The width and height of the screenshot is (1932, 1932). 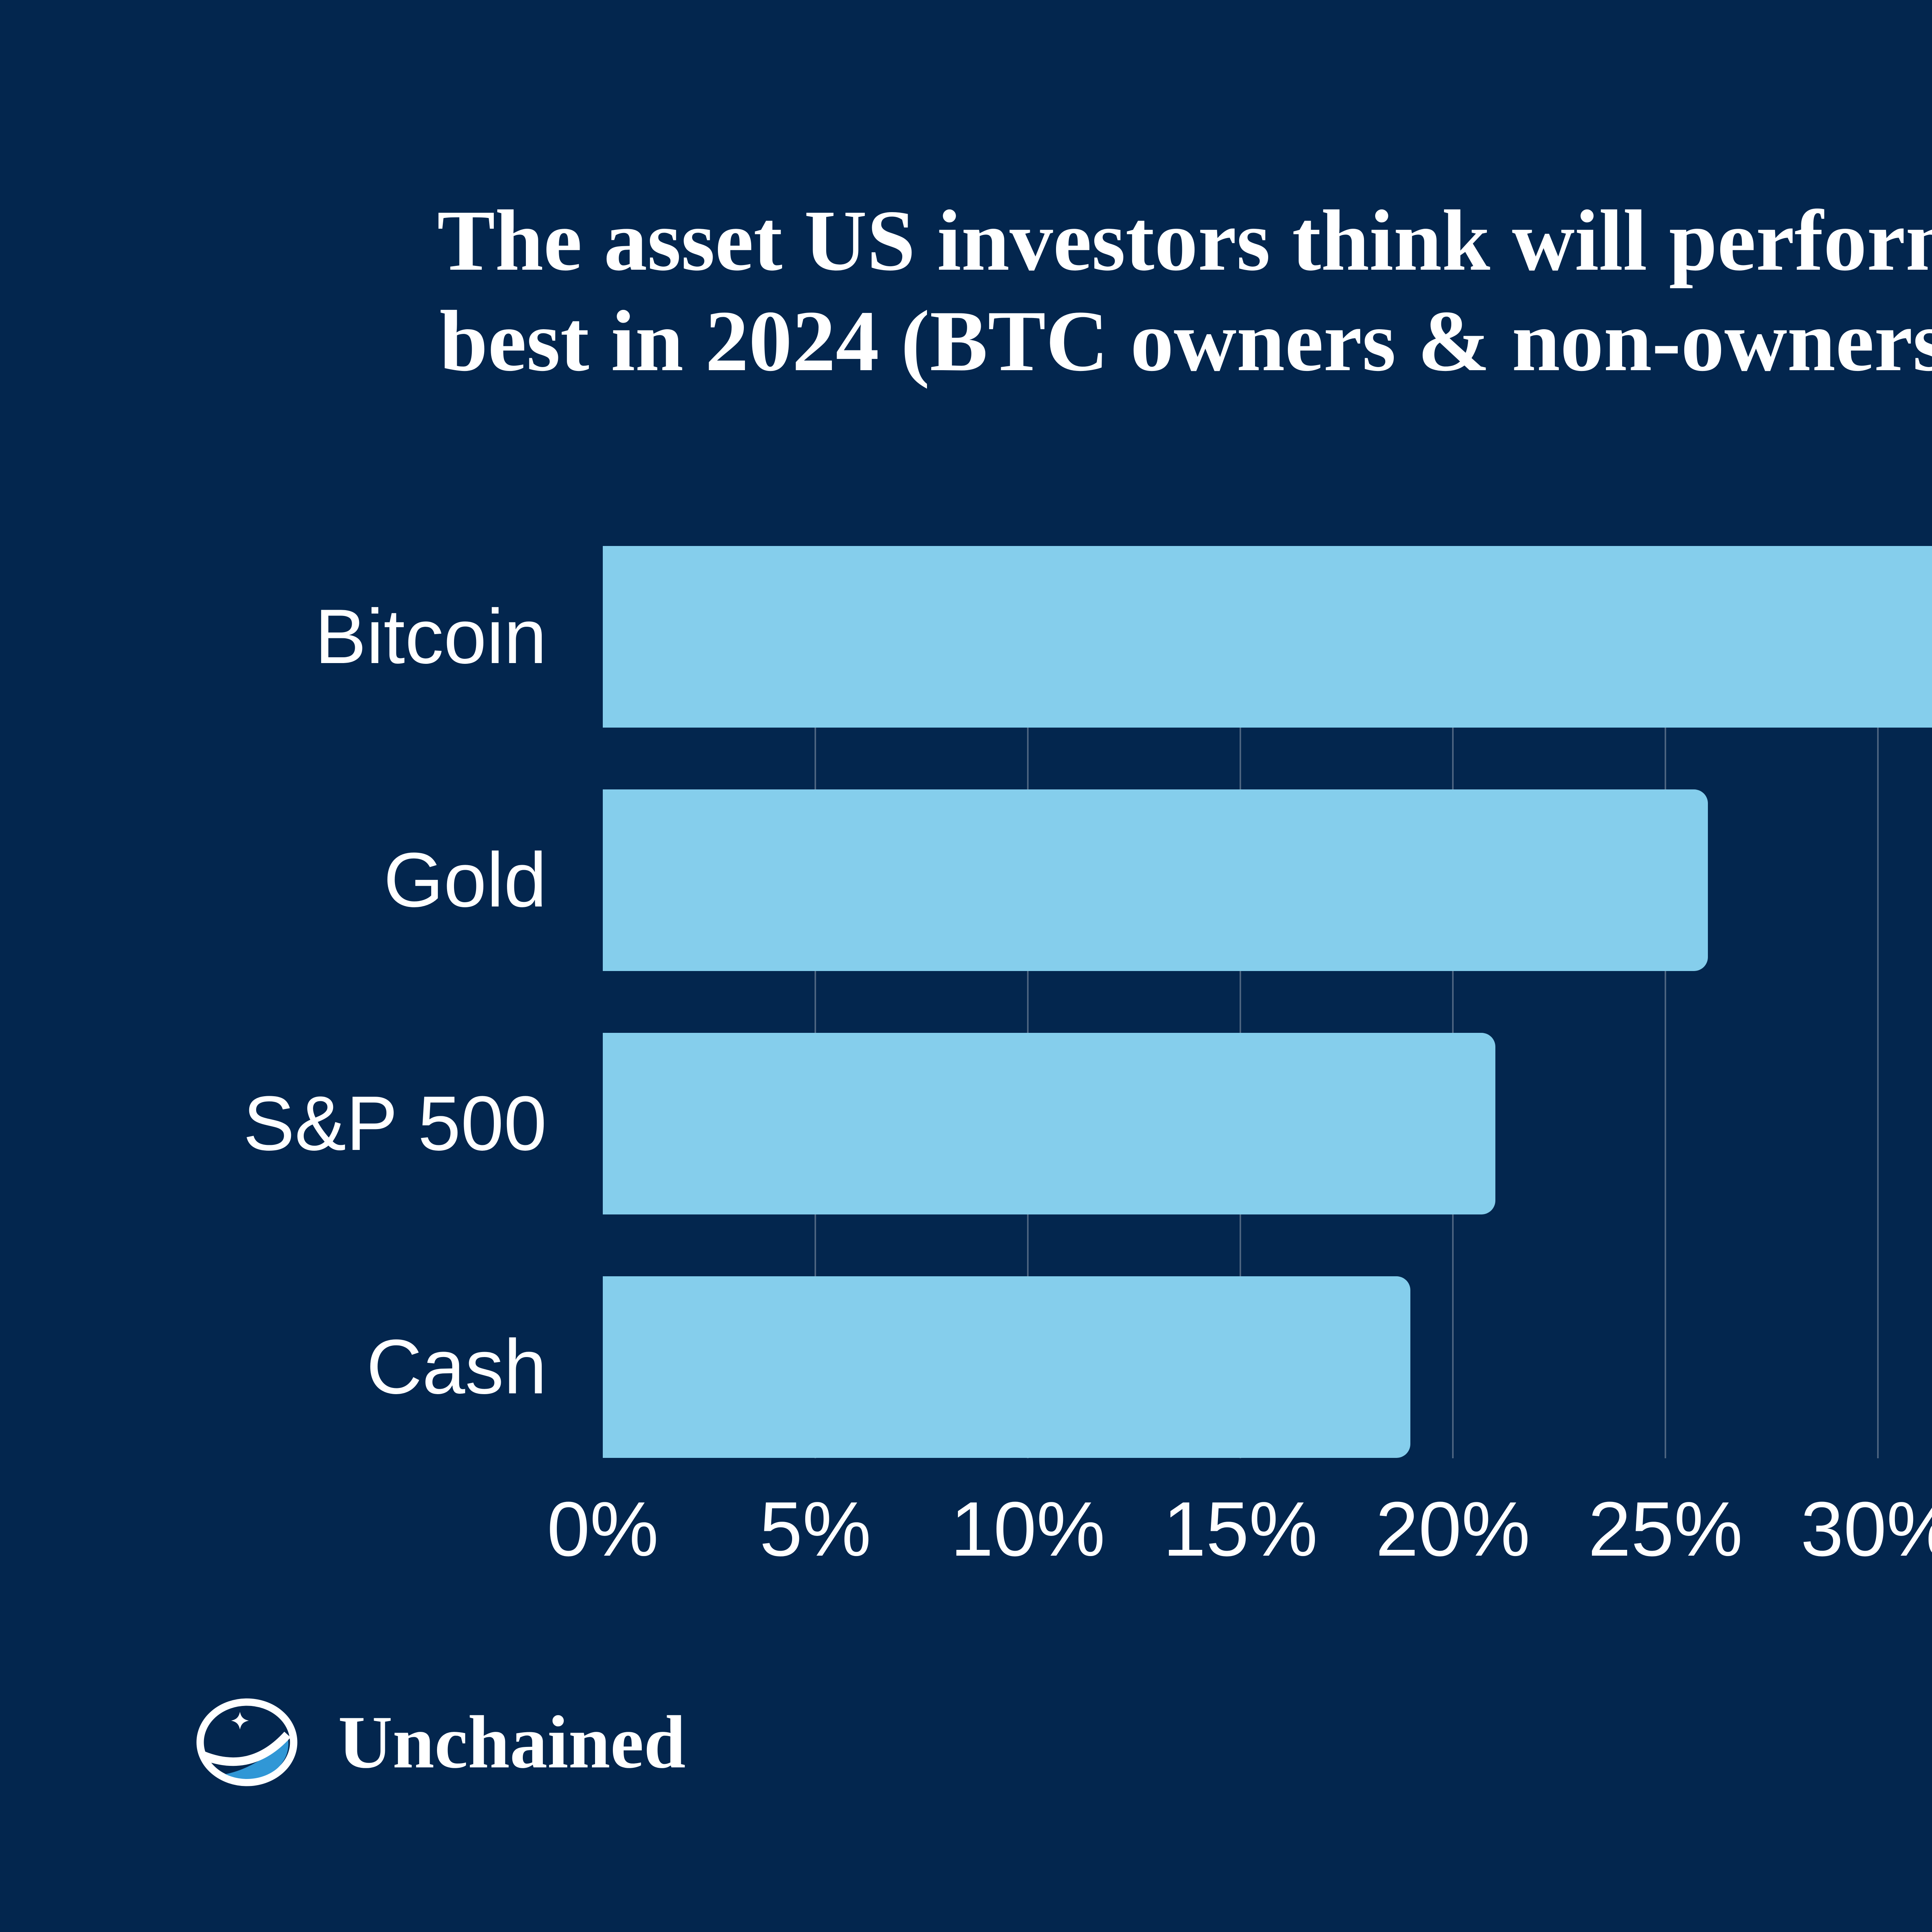 I want to click on gridline-20%, so click(x=1453, y=1002).